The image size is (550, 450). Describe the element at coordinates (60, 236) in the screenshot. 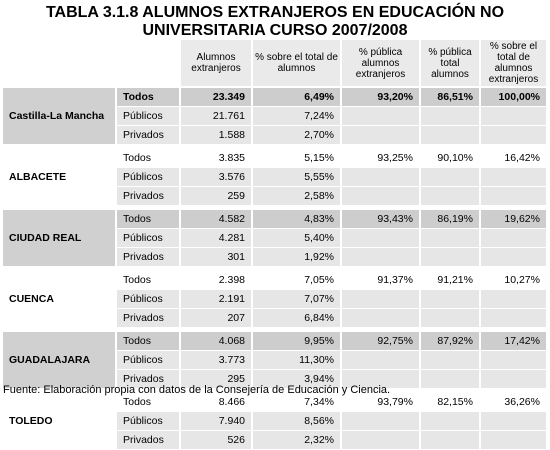

I see `province-name: CIUDAD REAL` at that location.